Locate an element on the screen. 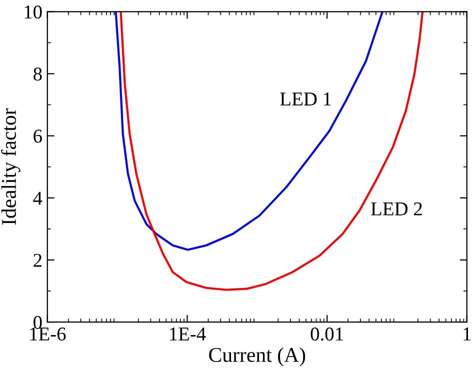  x-tick-label: 1 is located at coordinates (467, 334).